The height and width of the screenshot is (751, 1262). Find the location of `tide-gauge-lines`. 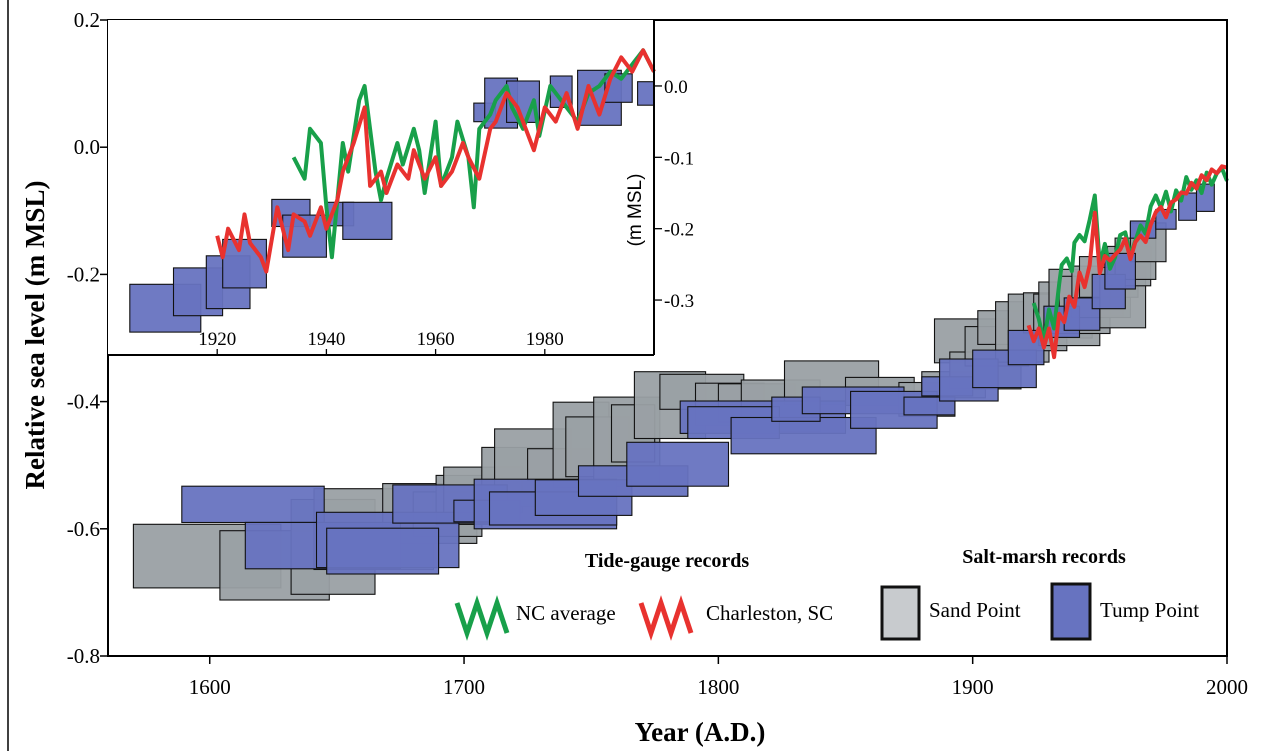

tide-gauge-lines is located at coordinates (1127, 262).